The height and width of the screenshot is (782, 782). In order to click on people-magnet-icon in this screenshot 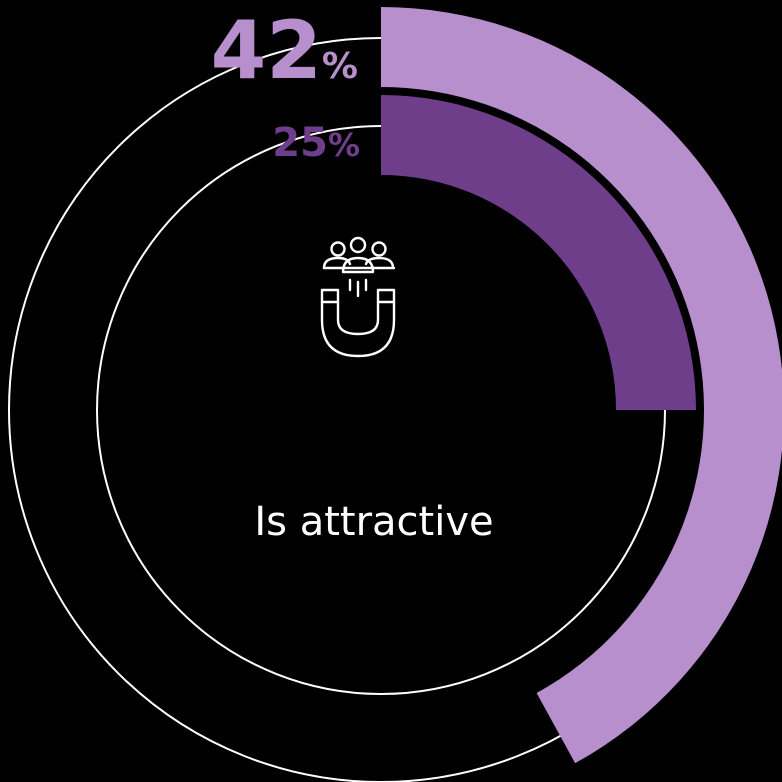, I will do `click(358, 297)`.